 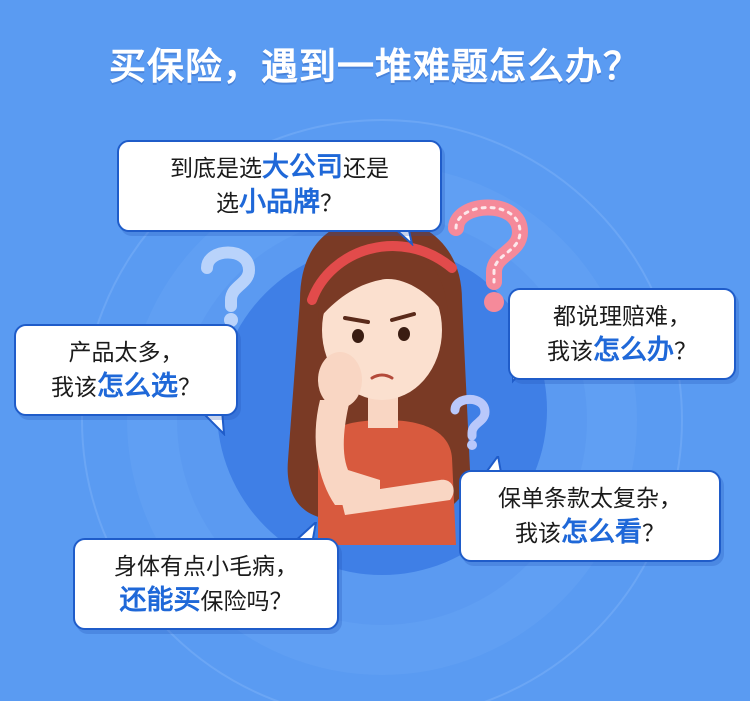 I want to click on bubble-line: 我该怎么选？, so click(x=126, y=387).